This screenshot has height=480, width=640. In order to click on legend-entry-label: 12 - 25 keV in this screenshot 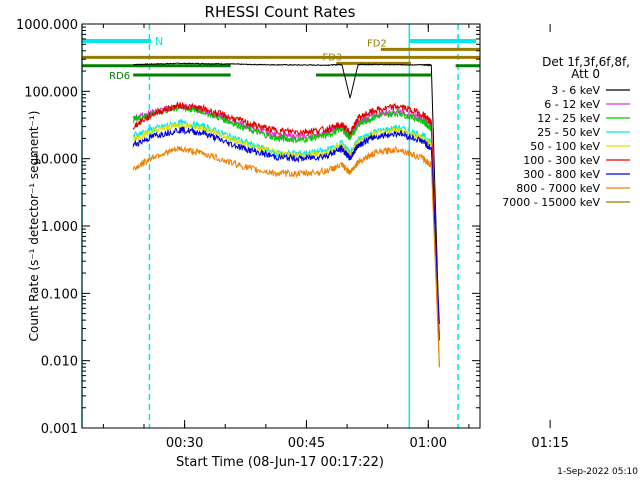, I will do `click(568, 118)`.